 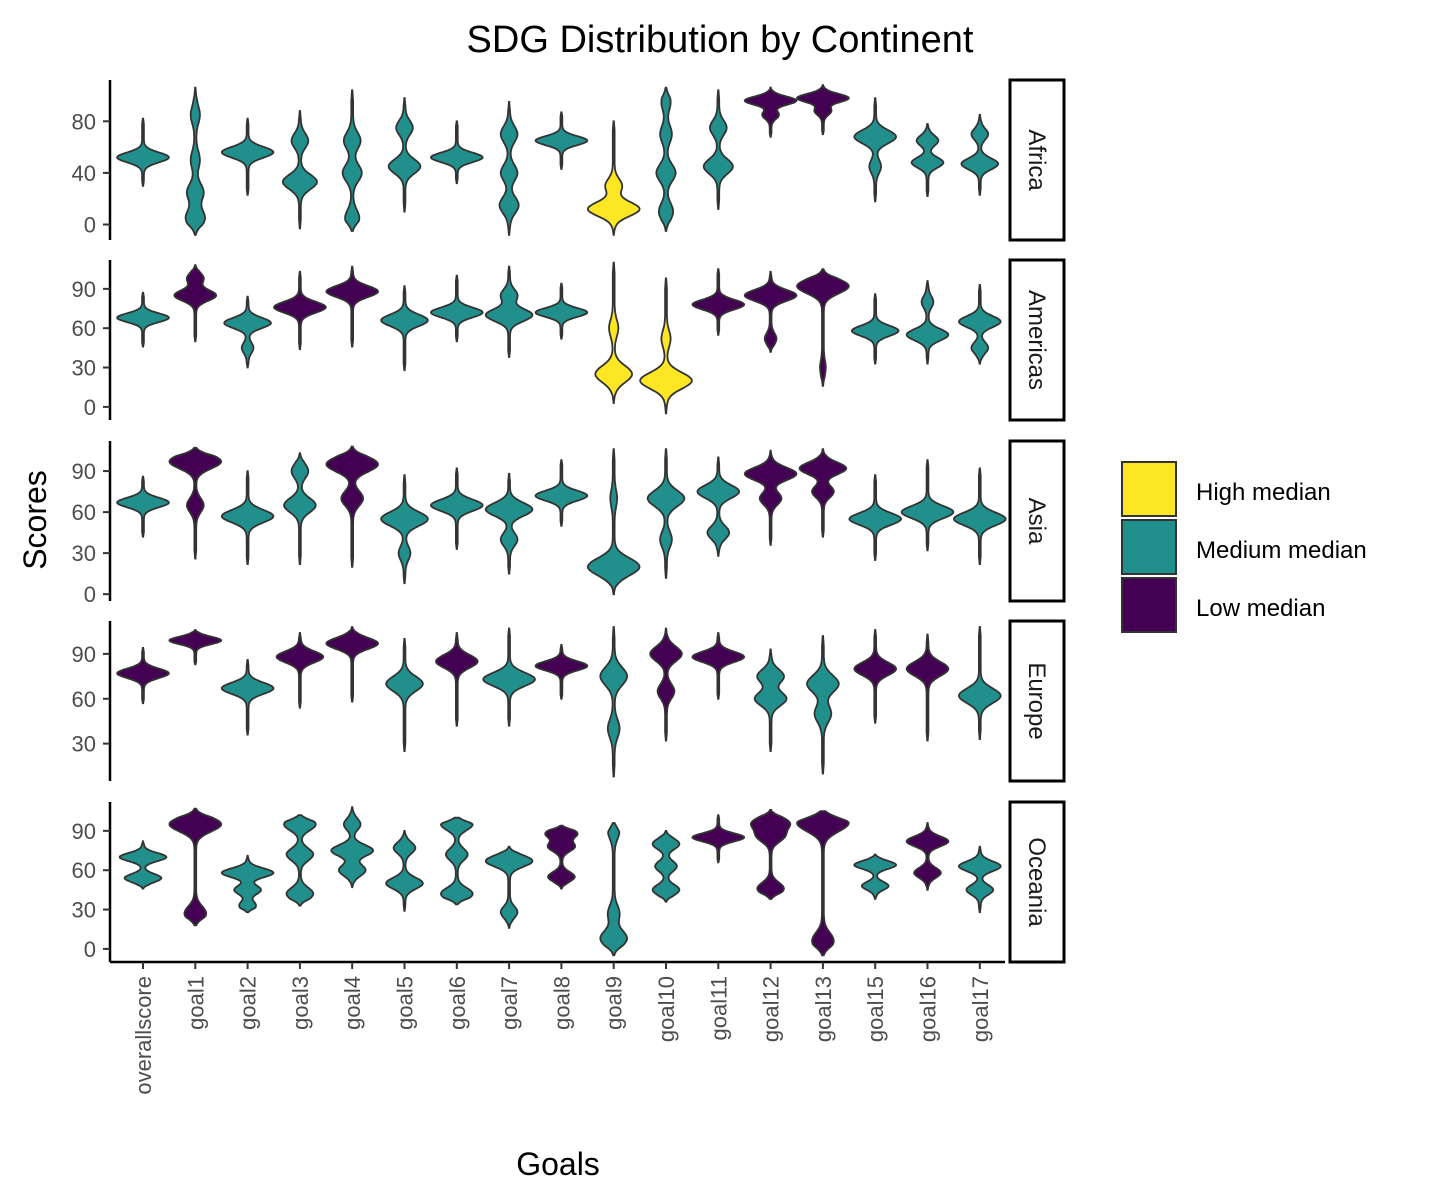 What do you see at coordinates (1263, 492) in the screenshot?
I see `legend-label: High median` at bounding box center [1263, 492].